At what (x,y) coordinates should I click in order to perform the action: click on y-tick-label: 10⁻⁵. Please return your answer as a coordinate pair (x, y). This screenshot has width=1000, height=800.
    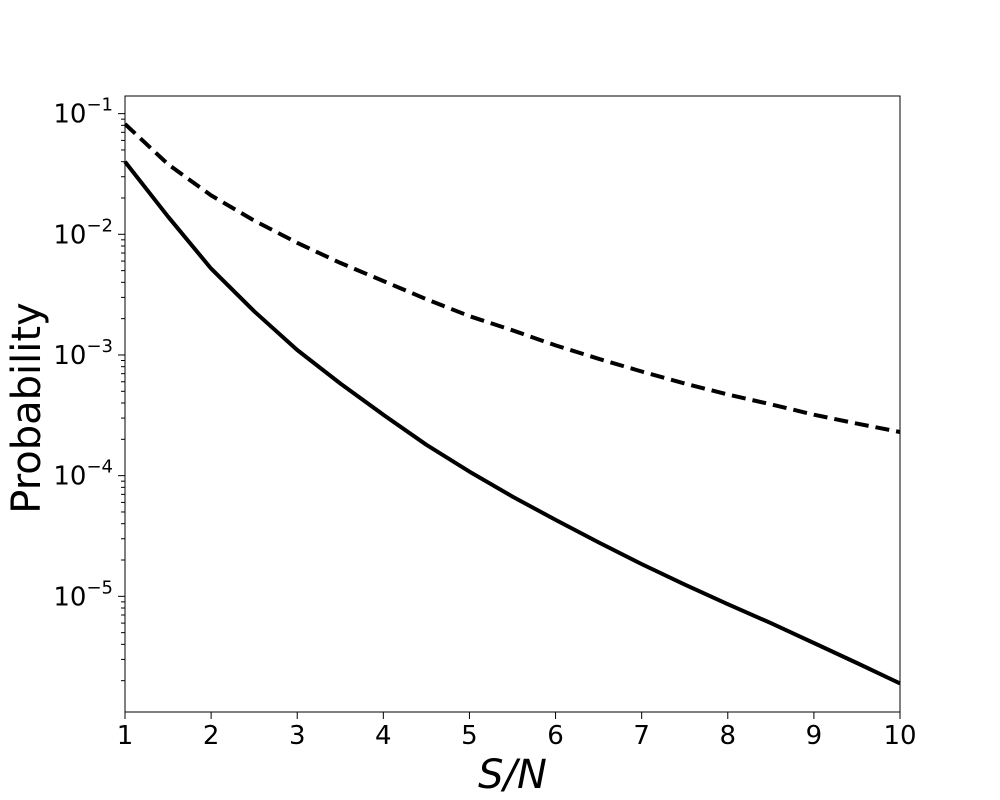
    Looking at the image, I should click on (83, 594).